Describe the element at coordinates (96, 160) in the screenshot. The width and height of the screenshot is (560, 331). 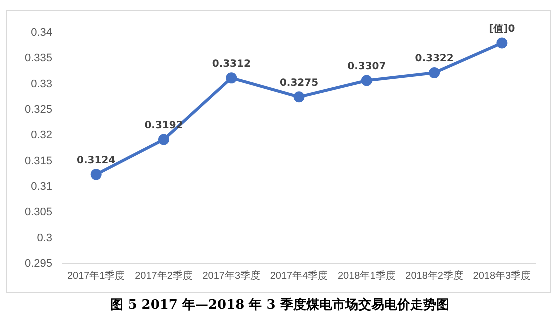
I see `data-label: 0.3124` at that location.